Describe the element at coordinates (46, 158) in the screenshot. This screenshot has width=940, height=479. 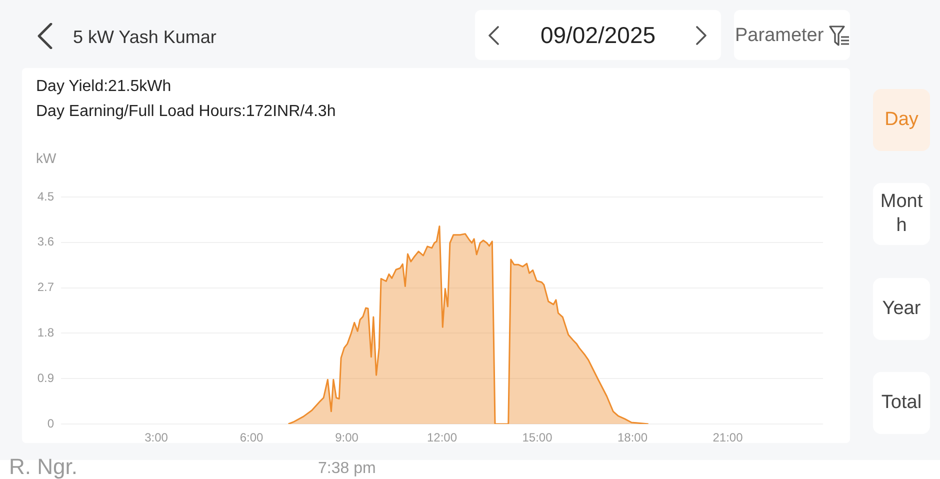
I see `y-axis-title: kW` at that location.